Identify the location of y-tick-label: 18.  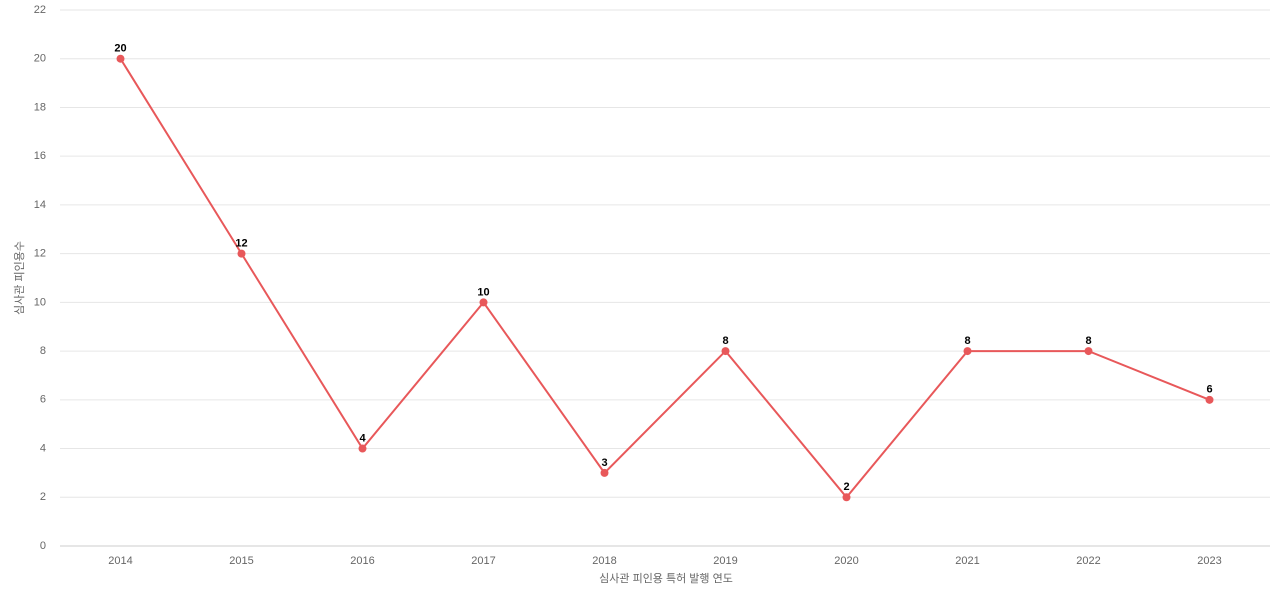
(40, 107).